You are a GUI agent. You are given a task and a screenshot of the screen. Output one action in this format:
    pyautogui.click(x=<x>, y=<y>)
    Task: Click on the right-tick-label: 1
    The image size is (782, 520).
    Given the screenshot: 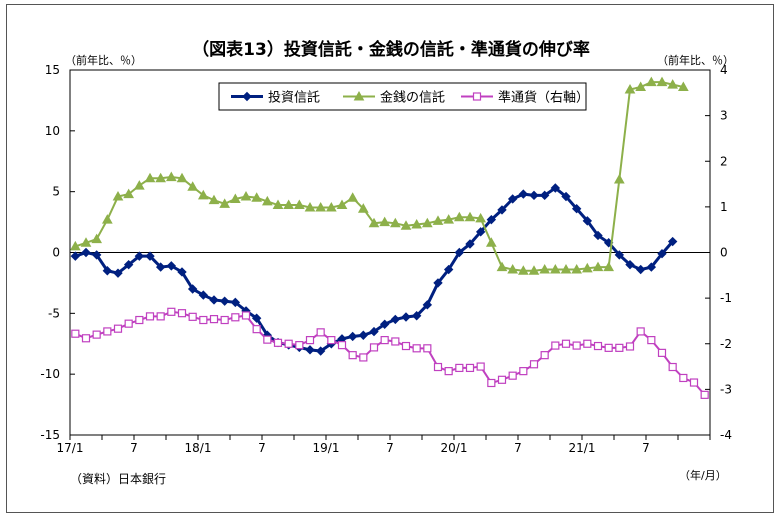 What is the action you would take?
    pyautogui.click(x=724, y=207)
    